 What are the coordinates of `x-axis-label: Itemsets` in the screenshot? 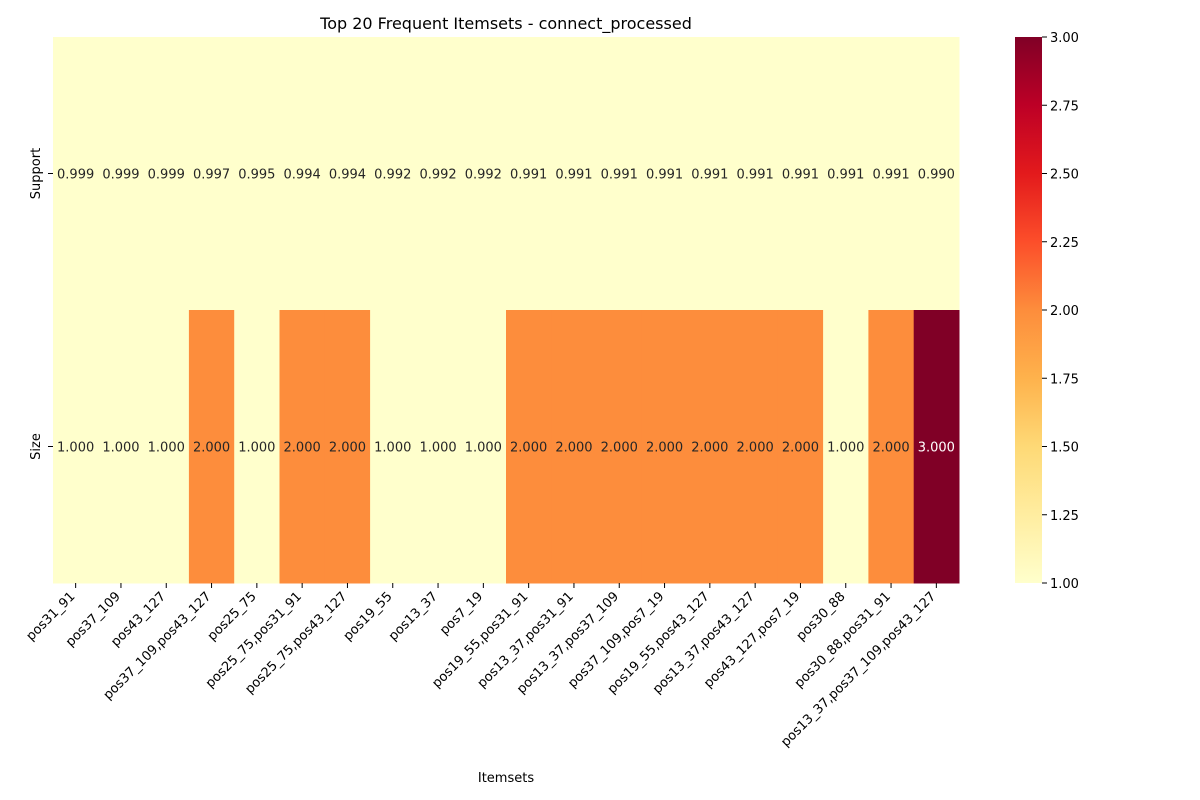 It's located at (506, 778).